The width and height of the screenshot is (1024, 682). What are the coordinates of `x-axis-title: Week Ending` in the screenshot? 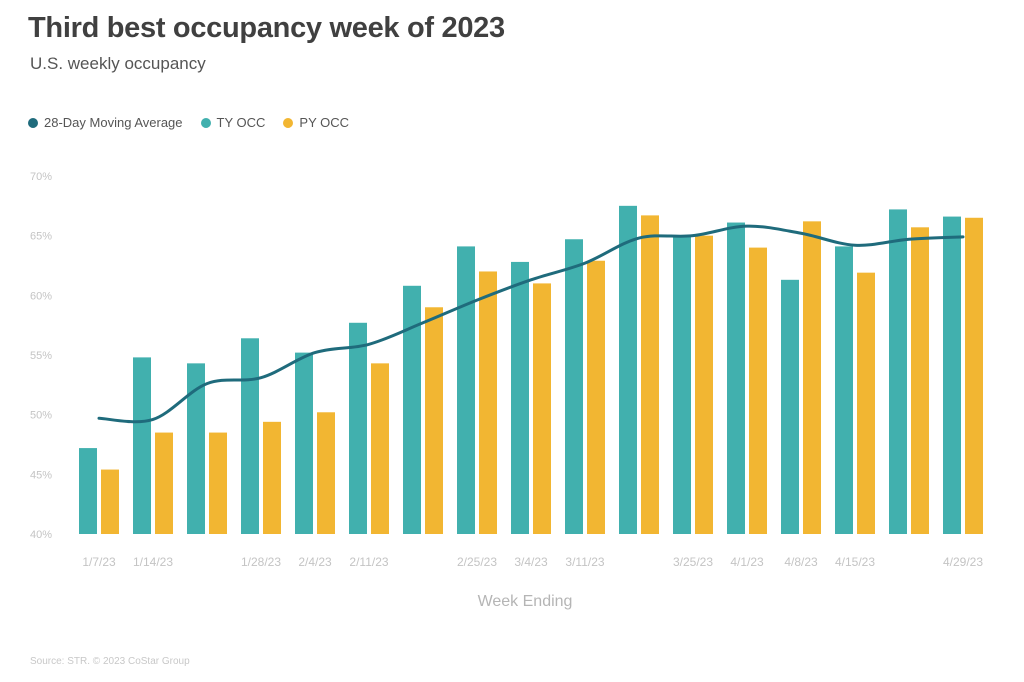 It's located at (525, 601).